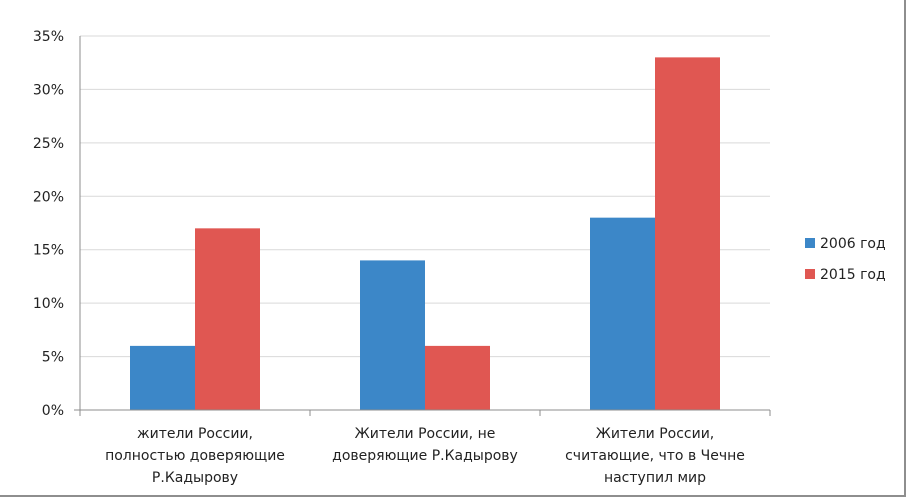 The image size is (908, 499). I want to click on y-axis-ticks: 0% 5% 10% 15% 20% 25% 30% 35%, so click(48, 224).